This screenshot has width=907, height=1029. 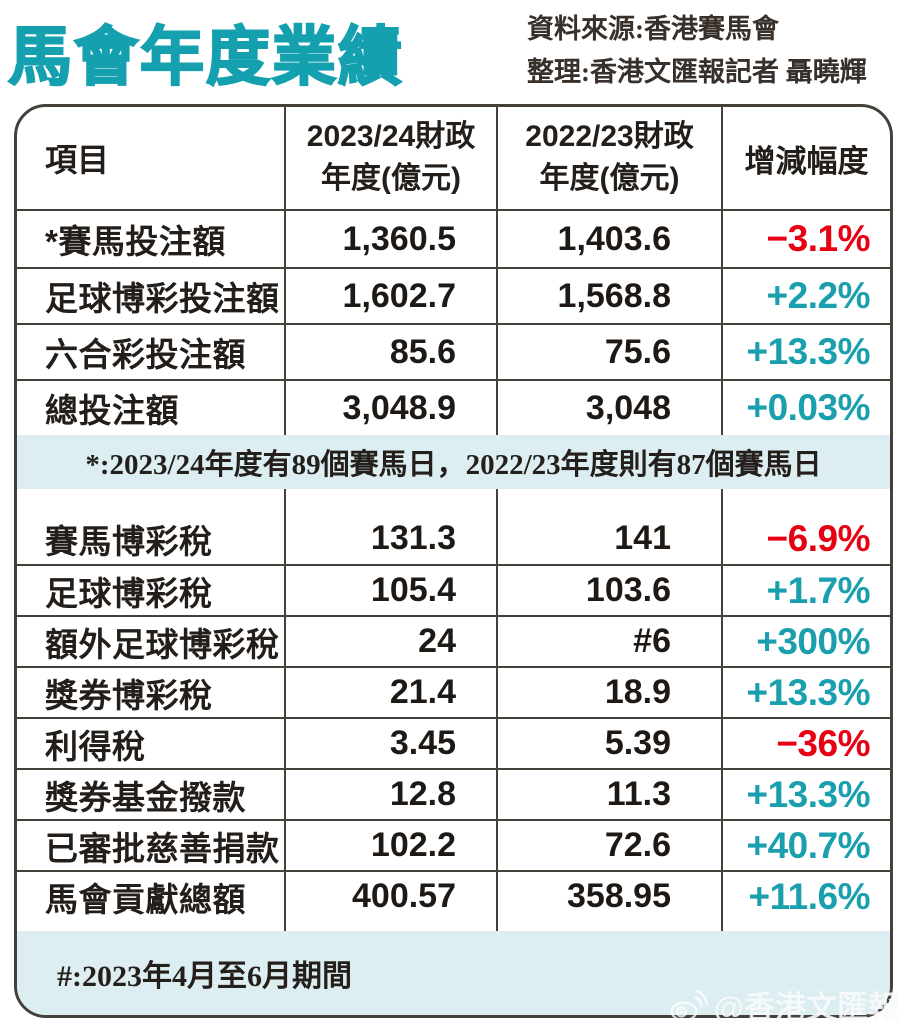 What do you see at coordinates (205, 57) in the screenshot?
I see `page-title: 馬會年度業績` at bounding box center [205, 57].